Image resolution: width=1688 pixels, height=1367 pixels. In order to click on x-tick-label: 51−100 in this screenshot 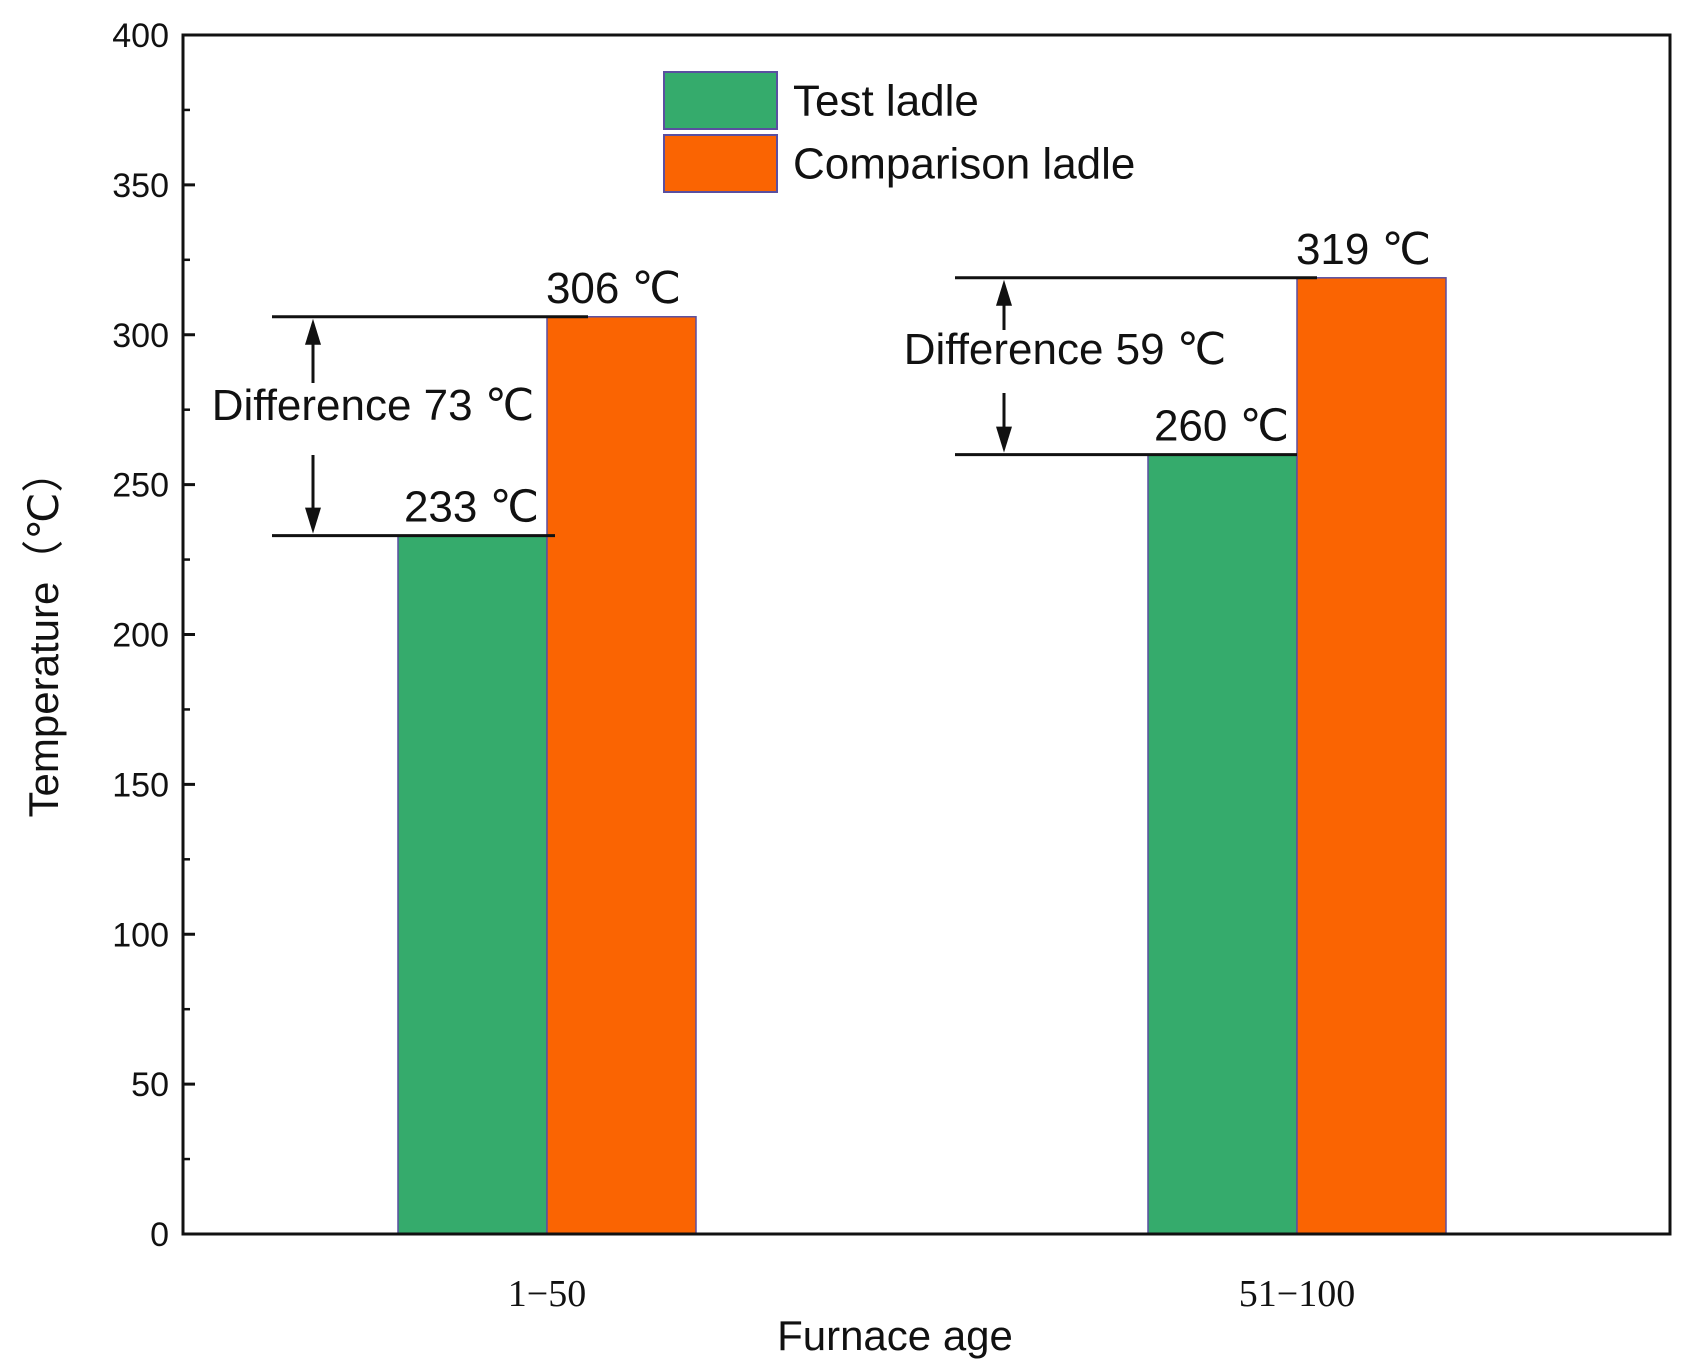, I will do `click(1297, 1294)`.